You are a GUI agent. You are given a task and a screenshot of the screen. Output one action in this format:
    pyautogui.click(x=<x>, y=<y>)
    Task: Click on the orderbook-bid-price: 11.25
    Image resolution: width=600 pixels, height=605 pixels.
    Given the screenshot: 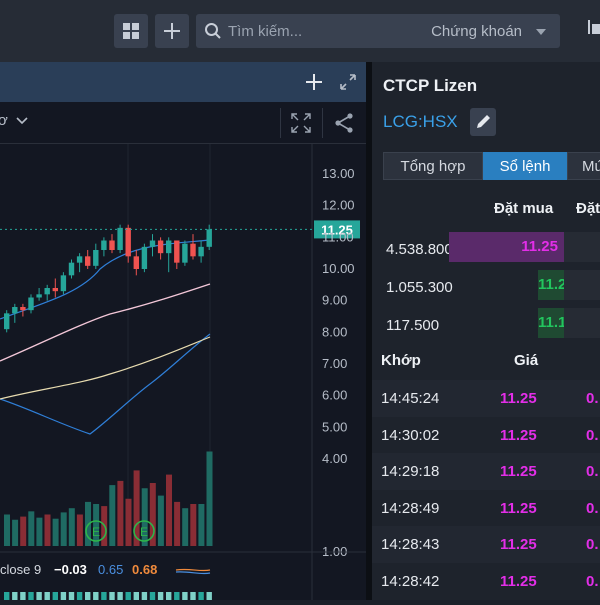 What is the action you would take?
    pyautogui.click(x=506, y=247)
    